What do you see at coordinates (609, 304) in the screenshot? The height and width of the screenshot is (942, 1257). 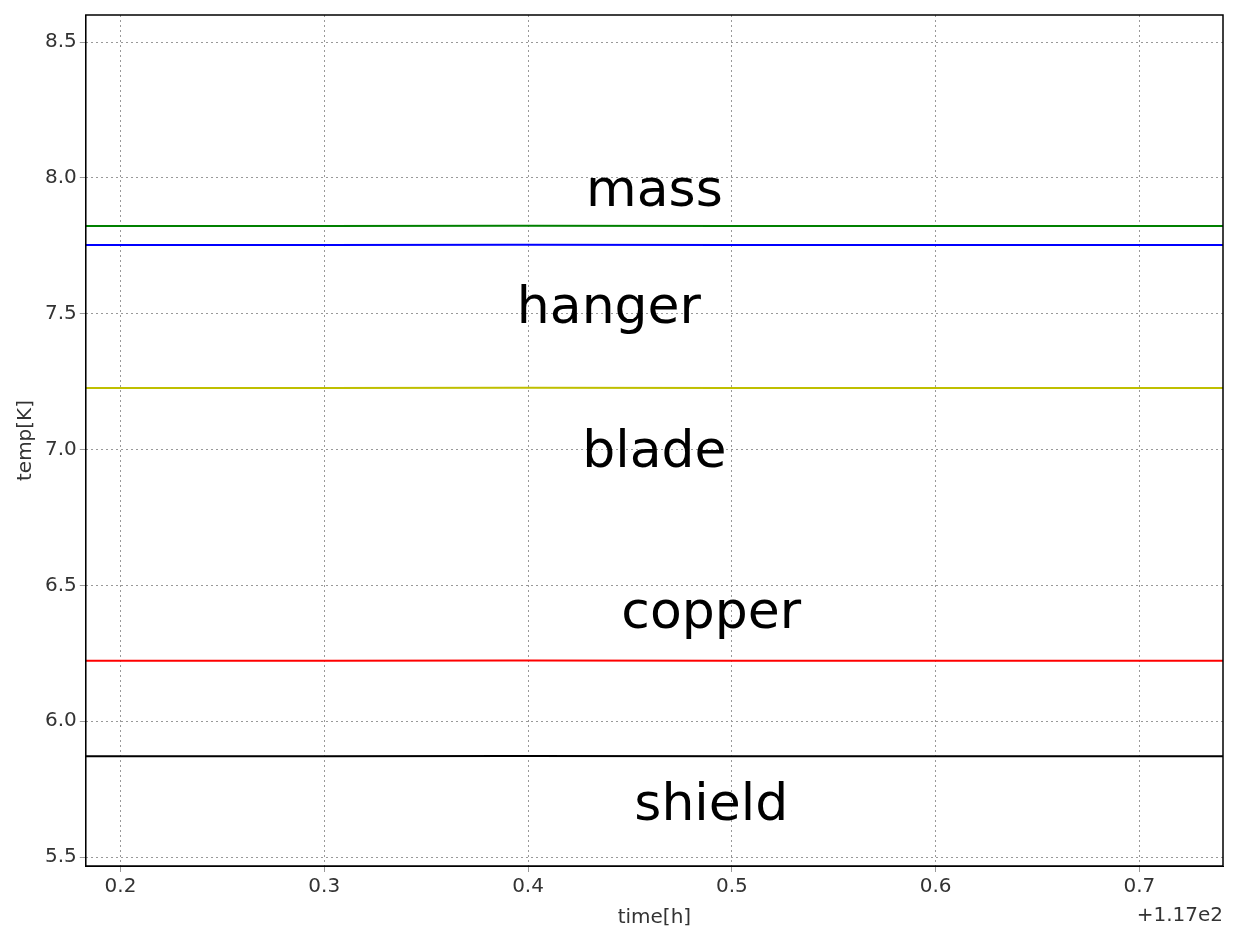 I see `series-label: hanger` at bounding box center [609, 304].